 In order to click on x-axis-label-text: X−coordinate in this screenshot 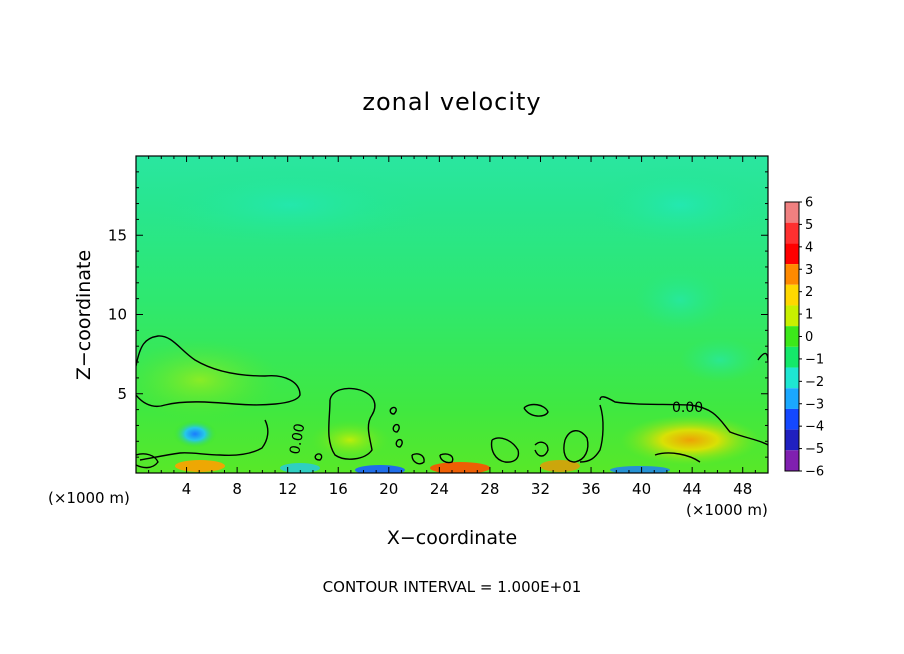, I will do `click(452, 538)`.